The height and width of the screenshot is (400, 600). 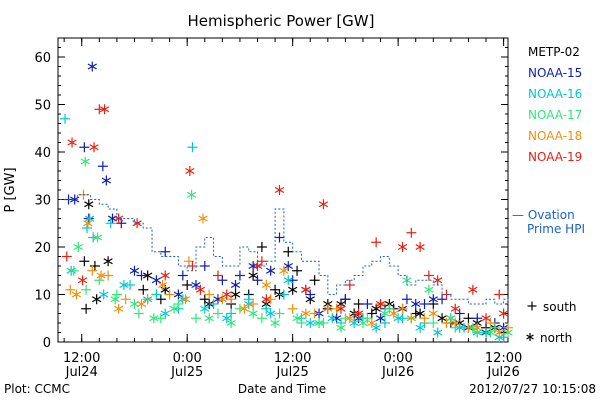 What do you see at coordinates (556, 338) in the screenshot?
I see `legend-north-label: north` at bounding box center [556, 338].